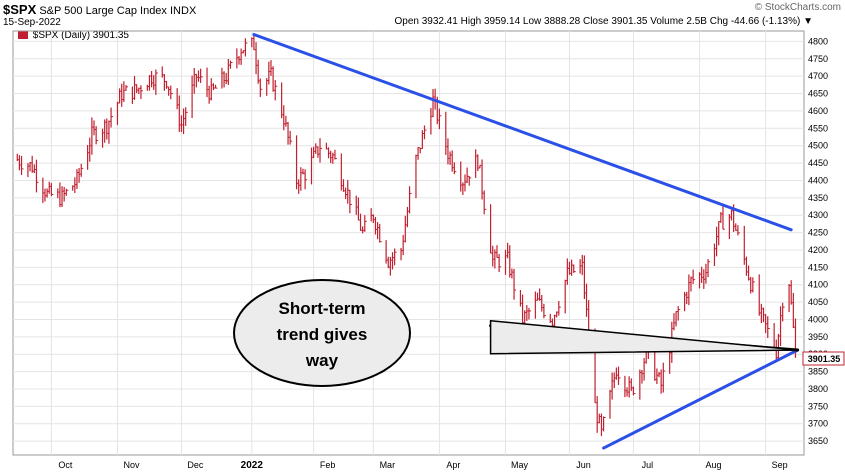  Describe the element at coordinates (648, 465) in the screenshot. I see `x-tick-label: Jul` at that location.